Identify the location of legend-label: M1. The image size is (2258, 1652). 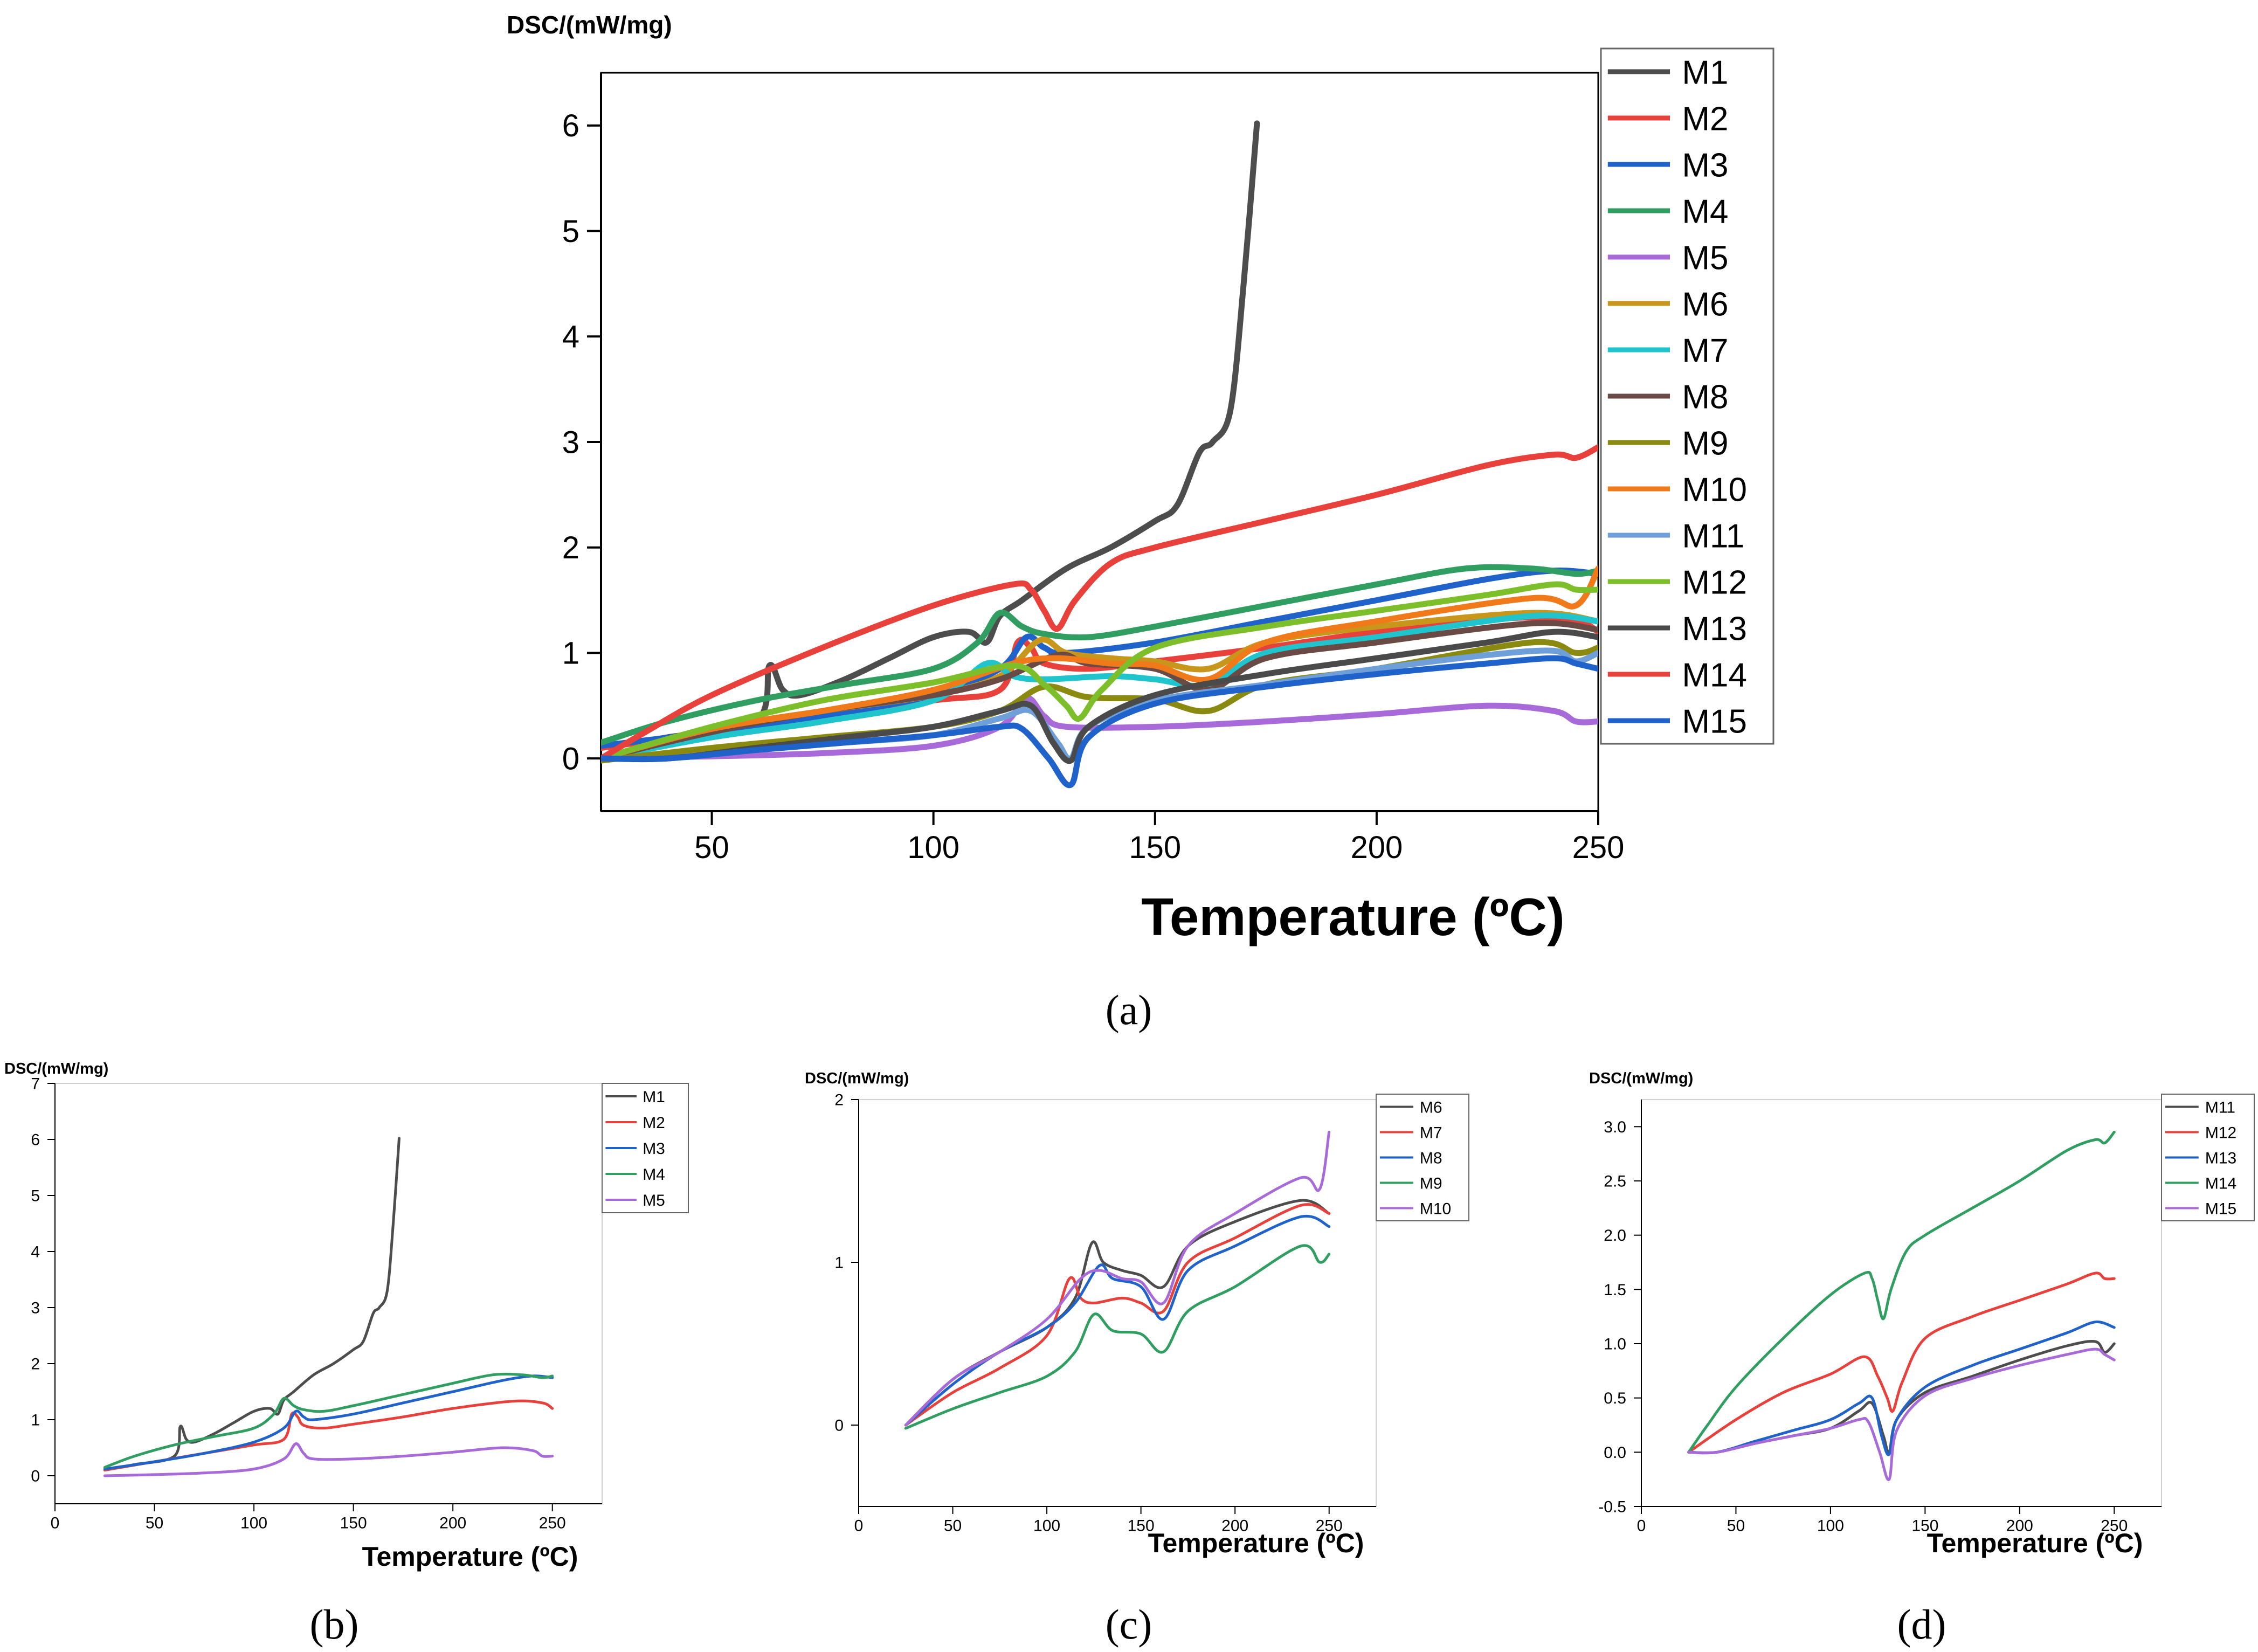
(1705, 72).